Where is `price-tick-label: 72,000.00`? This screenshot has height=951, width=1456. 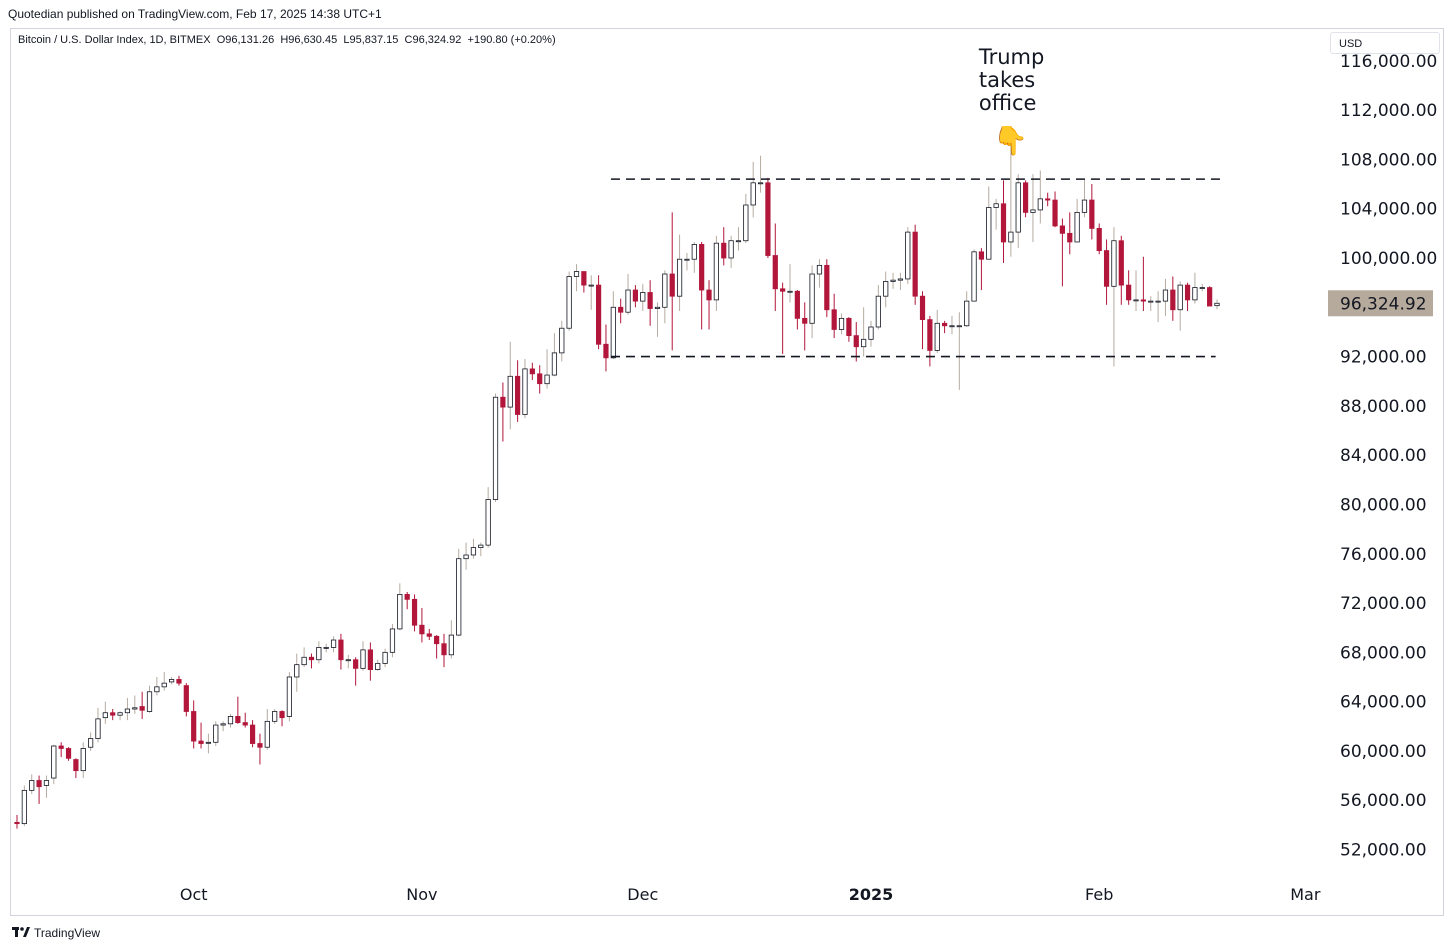
price-tick-label: 72,000.00 is located at coordinates (1383, 604).